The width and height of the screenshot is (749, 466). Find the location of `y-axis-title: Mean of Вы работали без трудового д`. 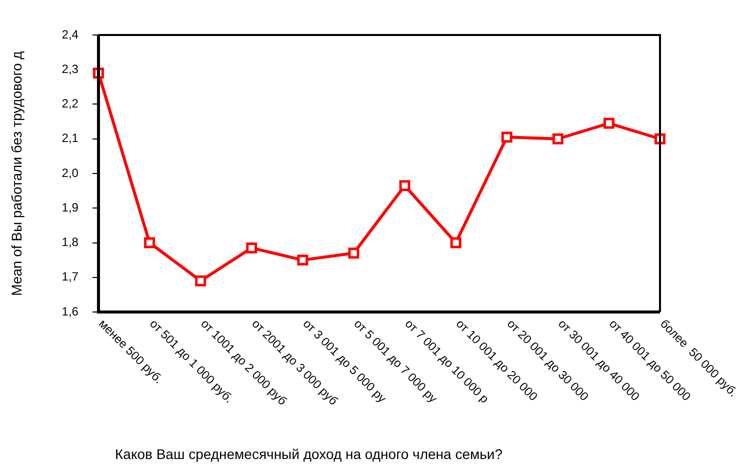

y-axis-title: Mean of Вы работали без трудового д is located at coordinates (16, 173).